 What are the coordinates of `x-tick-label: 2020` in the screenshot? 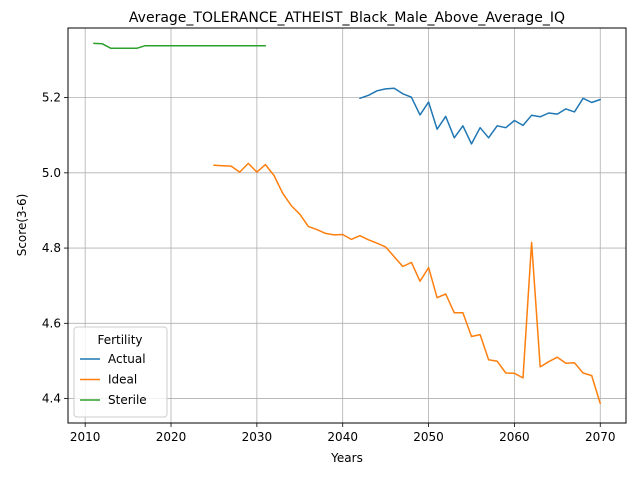 It's located at (171, 437).